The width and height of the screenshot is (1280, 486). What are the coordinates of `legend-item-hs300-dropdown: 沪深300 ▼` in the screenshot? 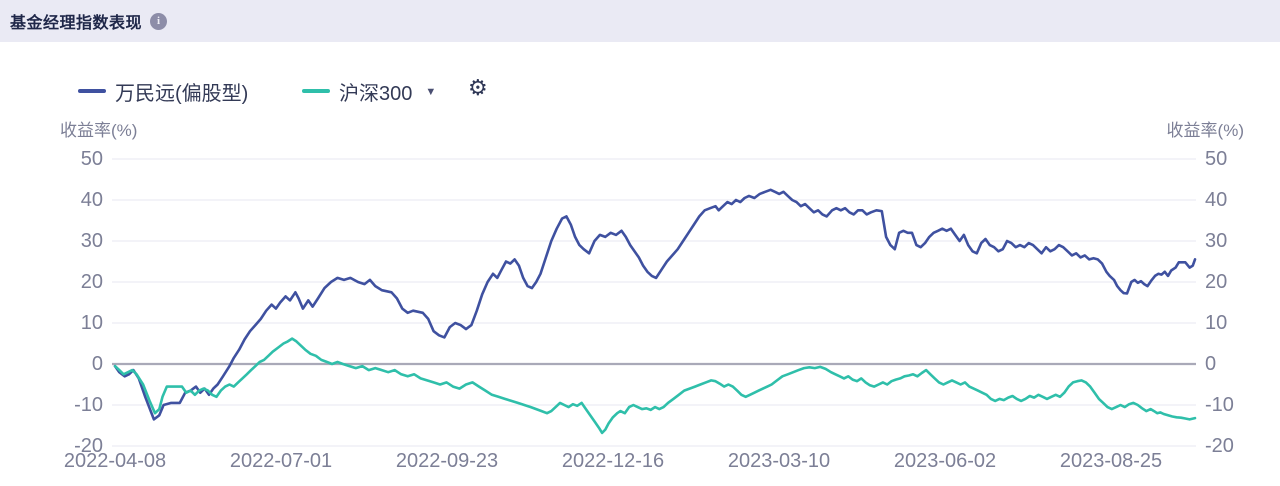 It's located at (369, 91).